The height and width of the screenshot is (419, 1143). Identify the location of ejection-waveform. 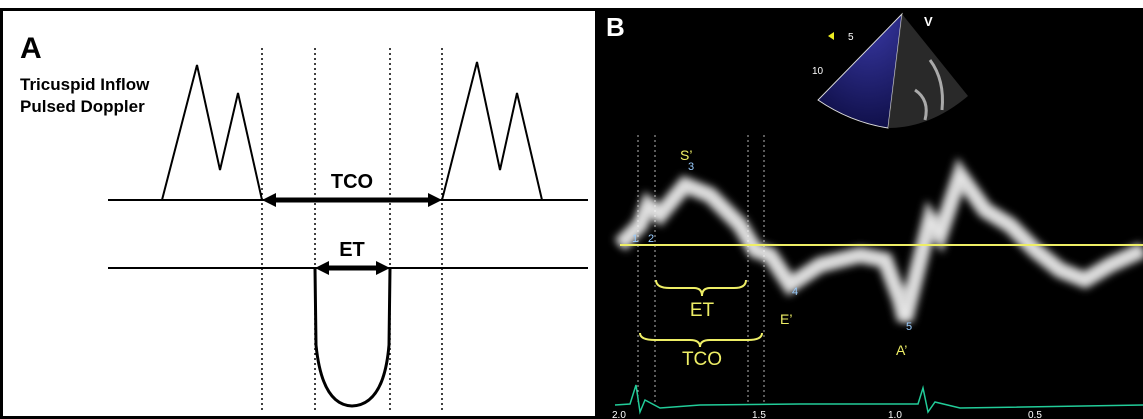
(352, 337).